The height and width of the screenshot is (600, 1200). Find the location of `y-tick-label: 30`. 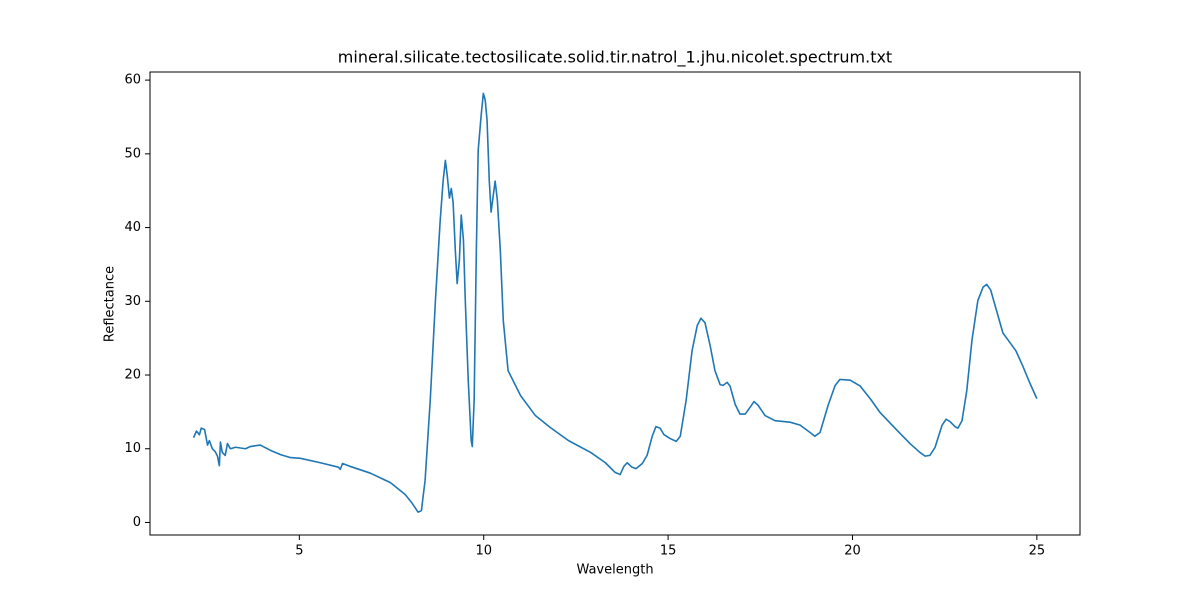

y-tick-label: 30 is located at coordinates (132, 301).